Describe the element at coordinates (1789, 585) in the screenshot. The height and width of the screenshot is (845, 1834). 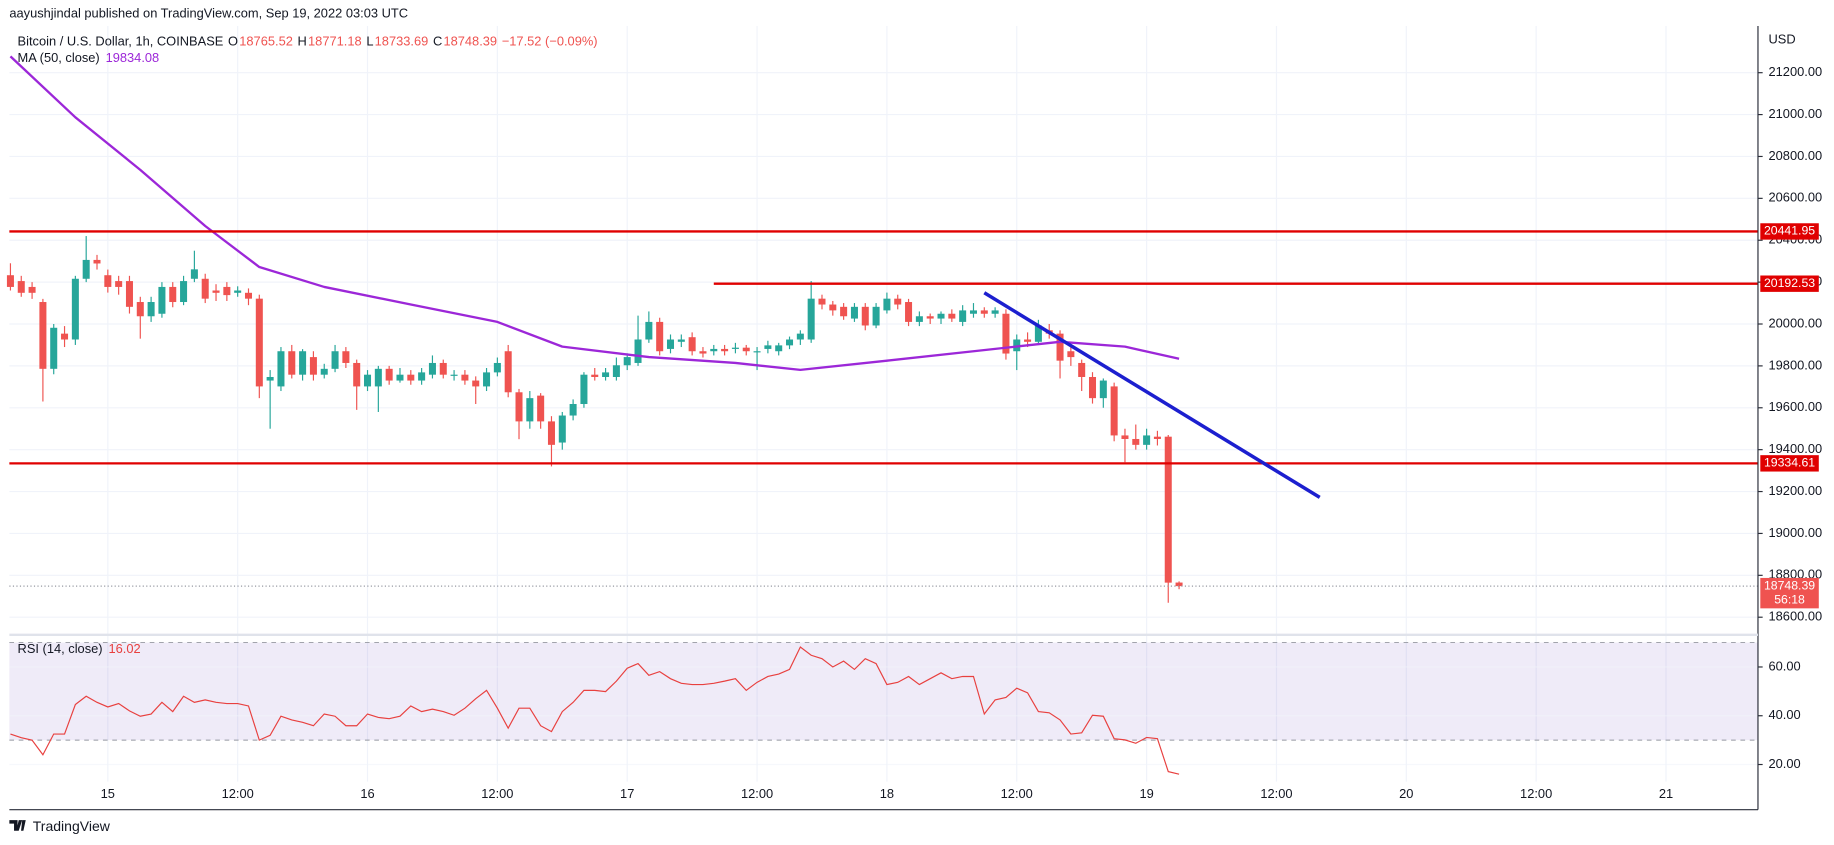
I see `last-price-label: 18748.39` at that location.